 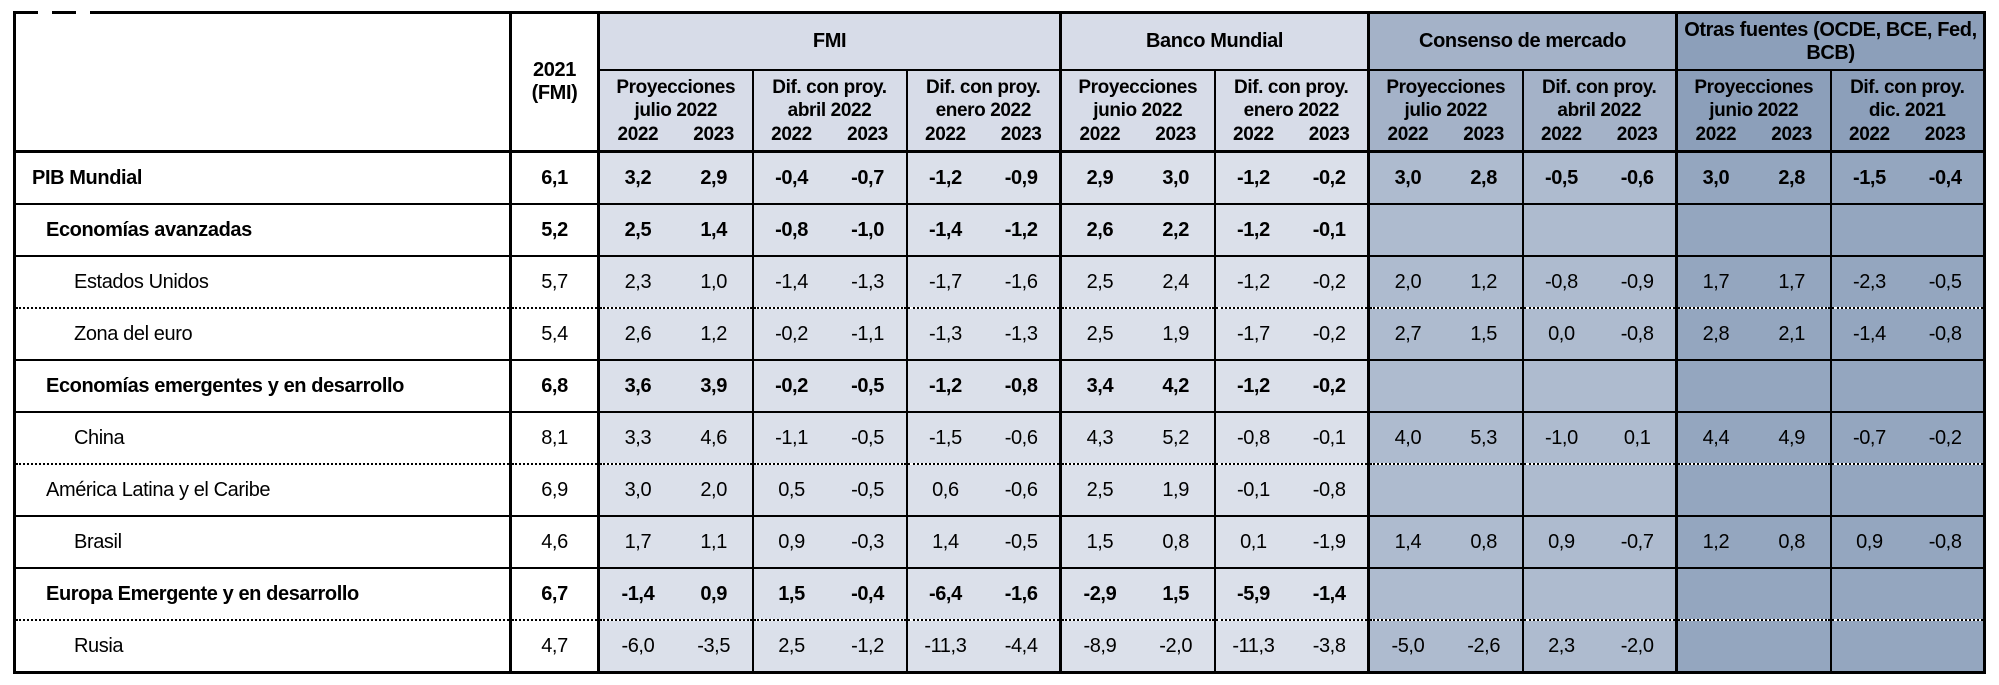 What do you see at coordinates (1445, 177) in the screenshot?
I see `value-cell: 3,0 2,8` at bounding box center [1445, 177].